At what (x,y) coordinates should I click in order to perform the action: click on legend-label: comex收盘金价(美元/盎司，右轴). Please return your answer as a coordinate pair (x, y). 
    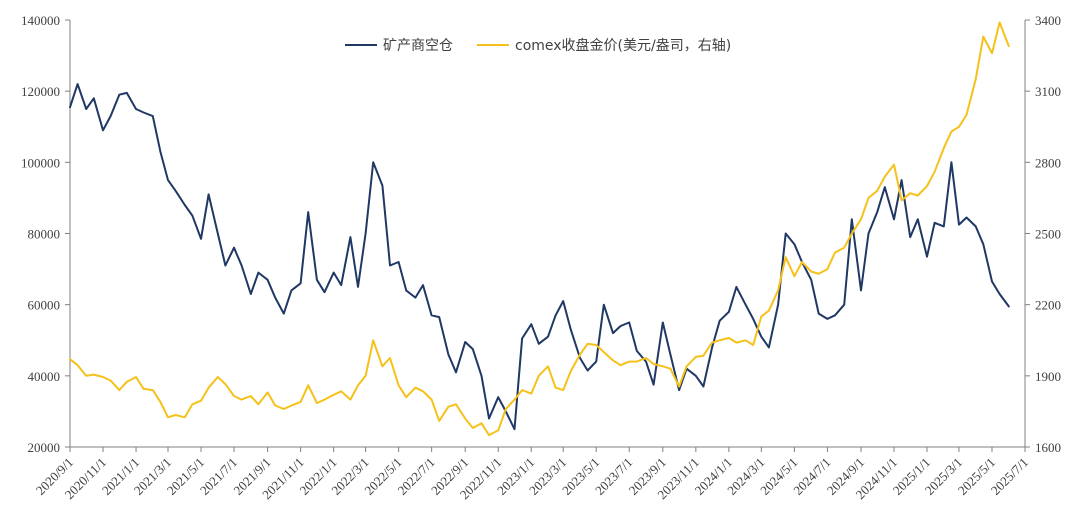
    Looking at the image, I should click on (623, 45).